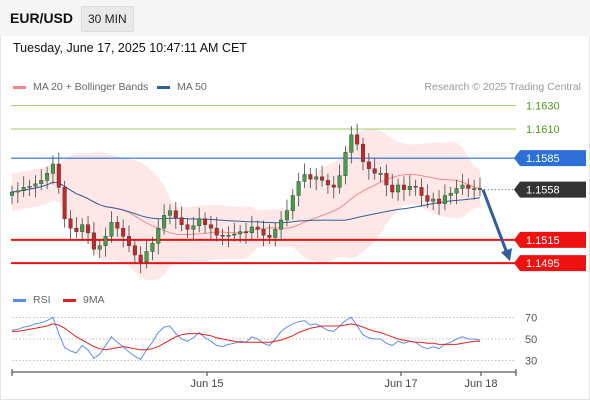  I want to click on level-tag-pivot: 1.1585, so click(550, 158).